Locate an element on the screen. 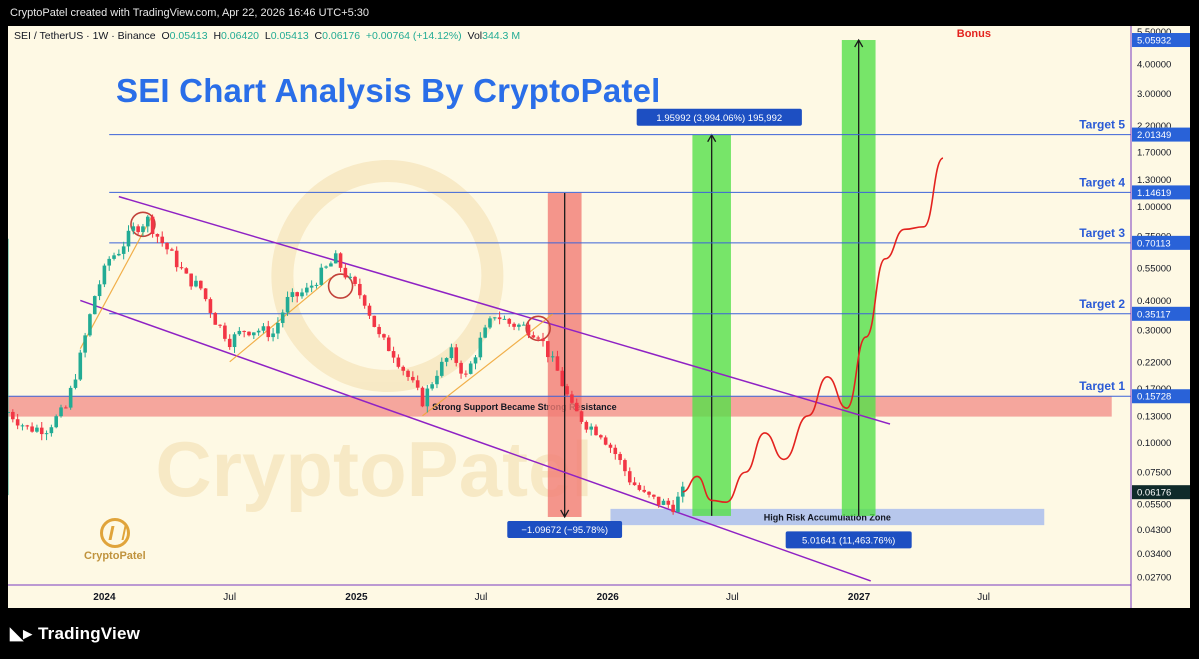 This screenshot has width=1199, height=659. open-value: 0.05413 is located at coordinates (188, 36).